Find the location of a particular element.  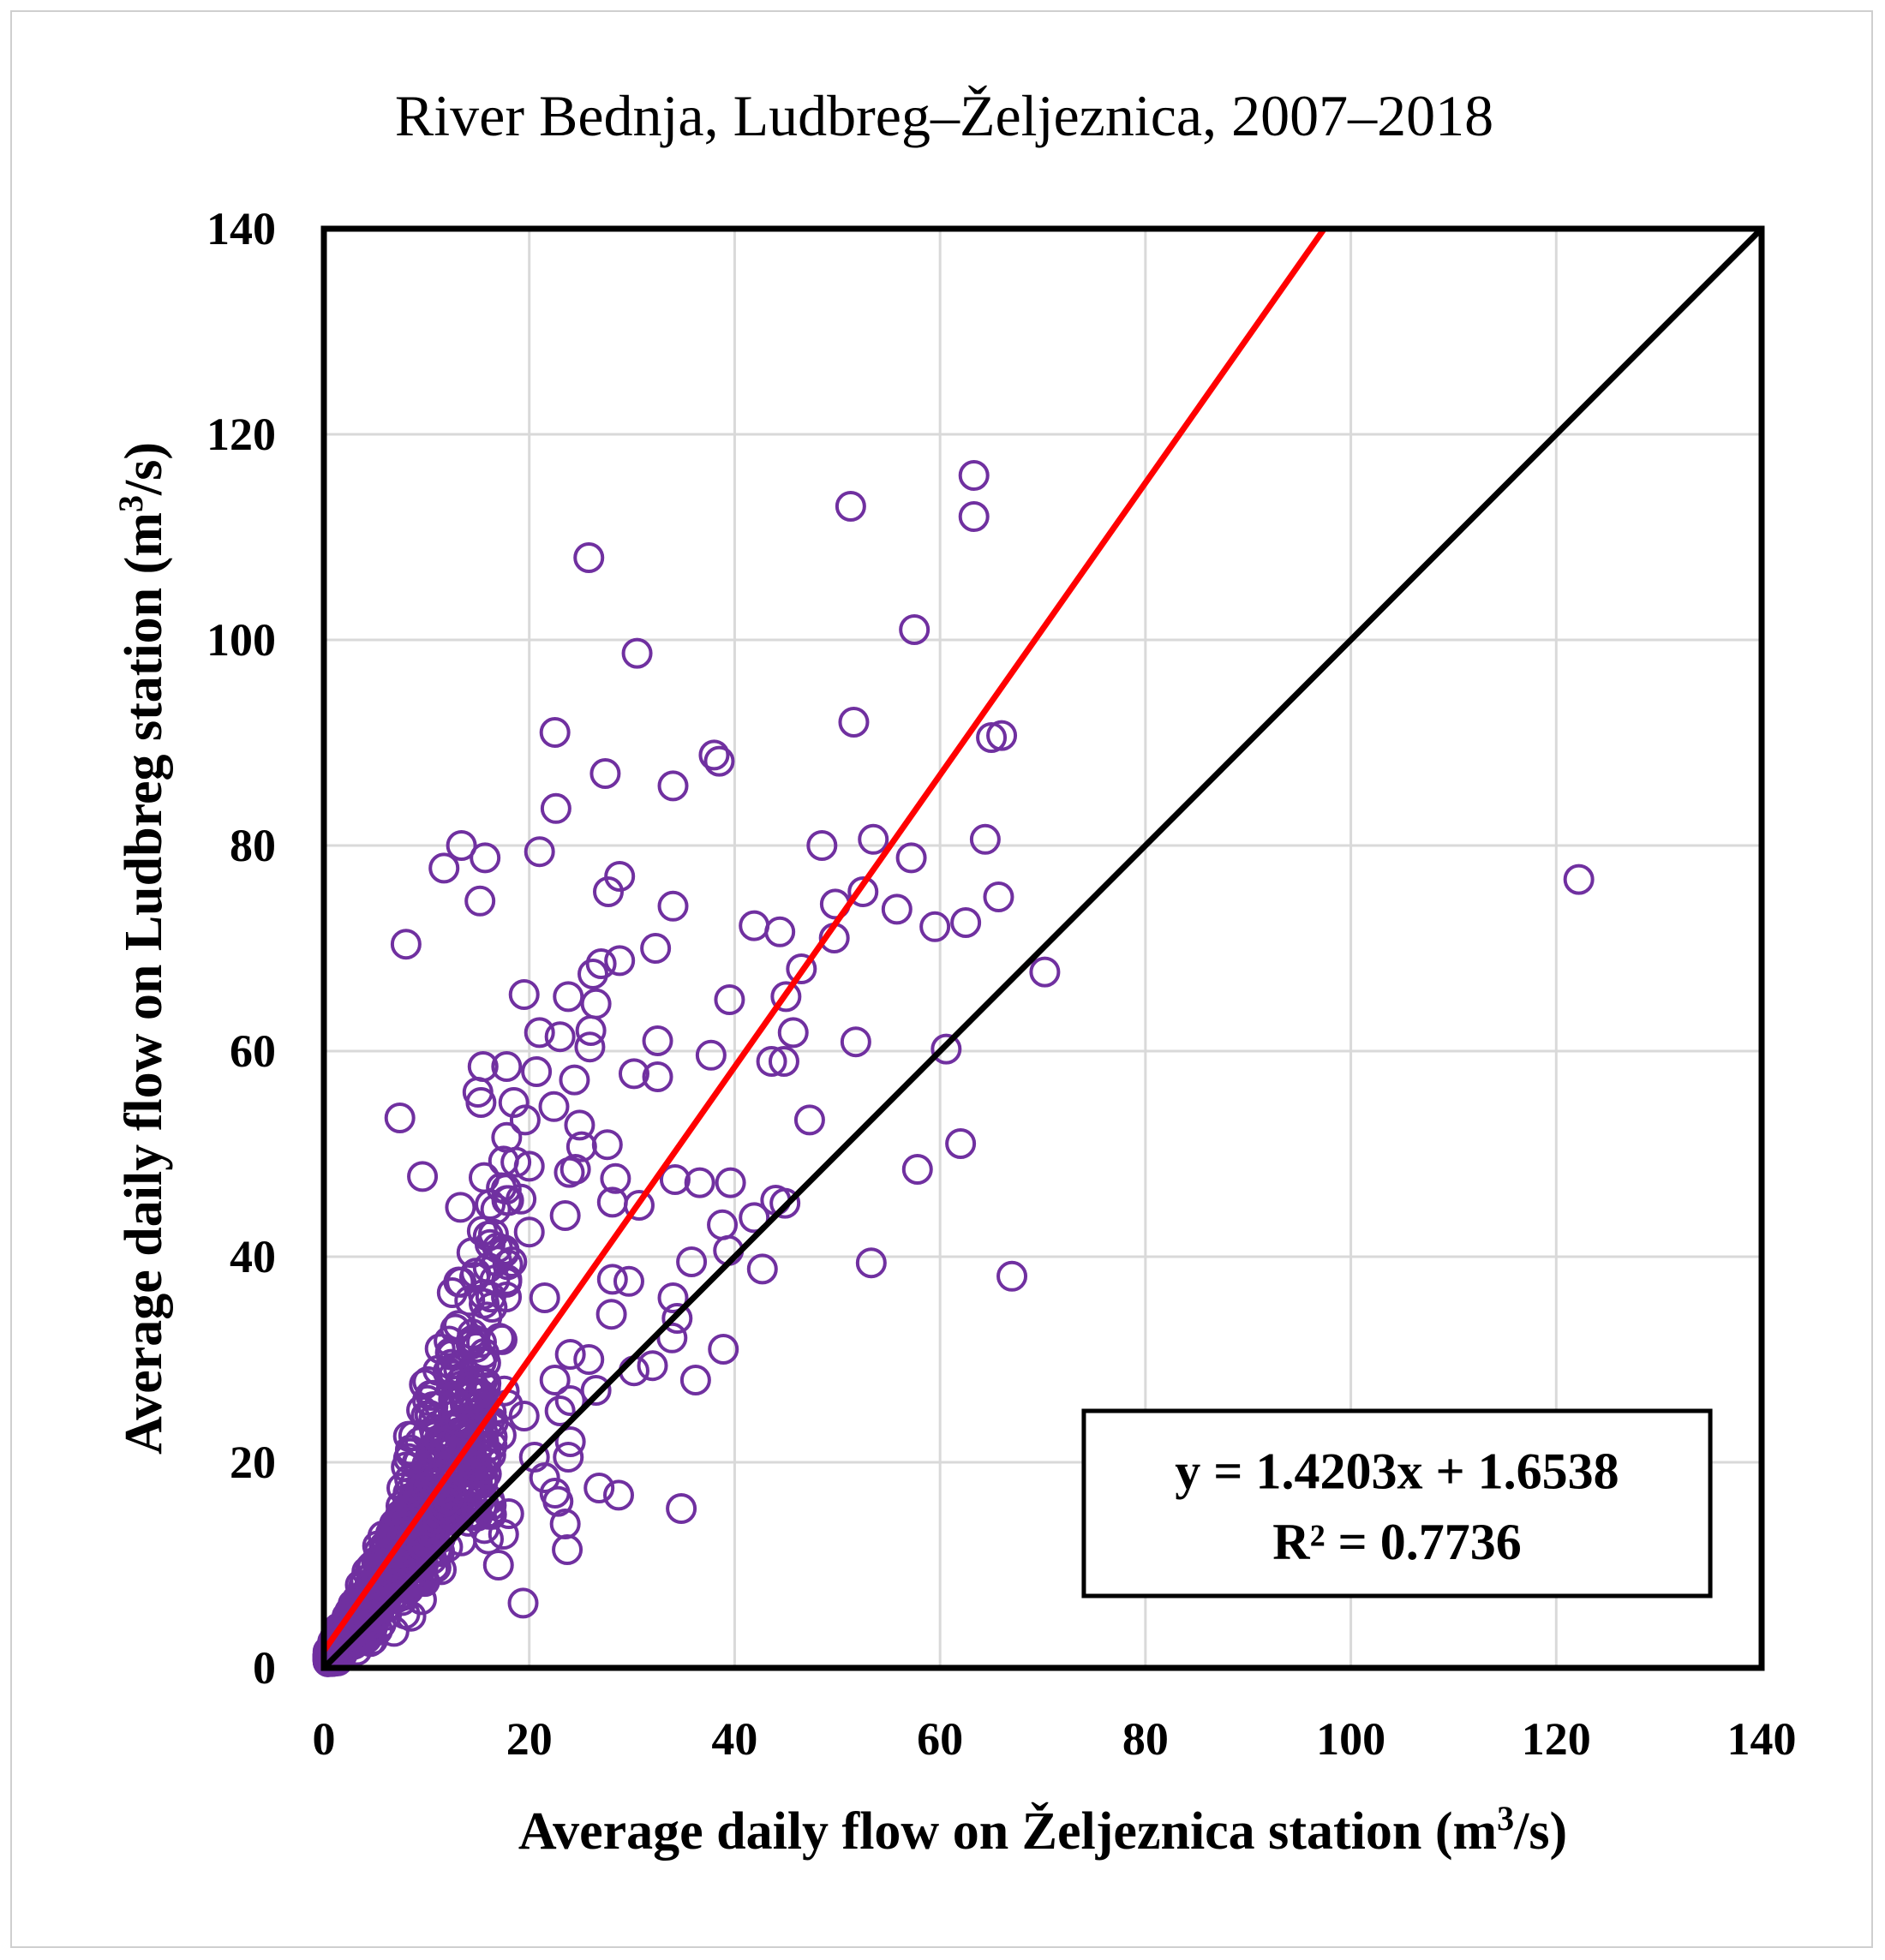

x-tick-label: 20 is located at coordinates (529, 1739).